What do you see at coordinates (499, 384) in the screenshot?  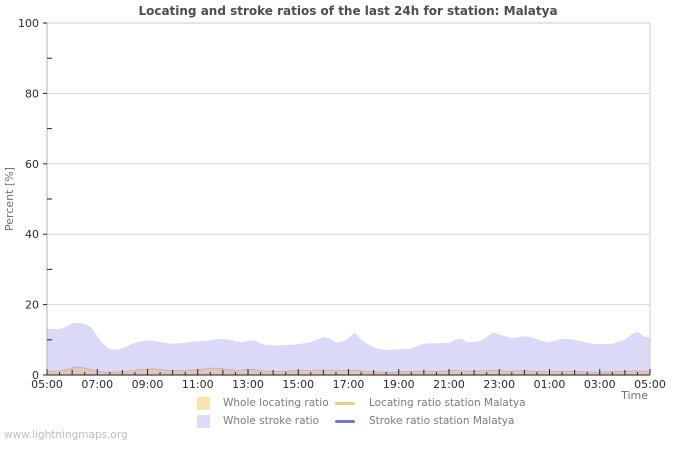 I see `x-axis-label: 23:00` at bounding box center [499, 384].